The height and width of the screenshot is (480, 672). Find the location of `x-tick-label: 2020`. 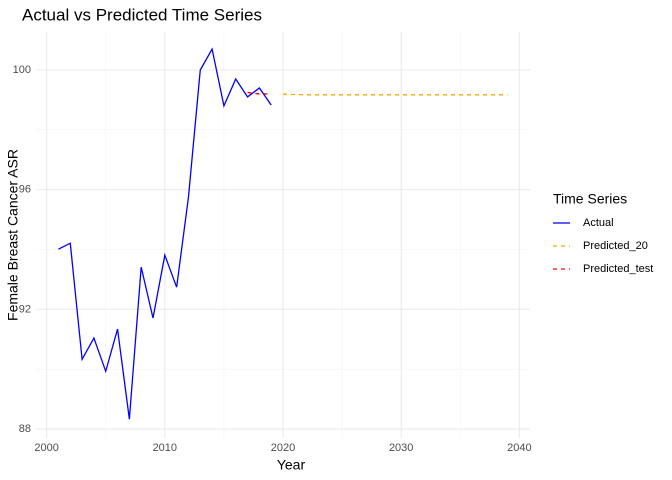

x-tick-label: 2020 is located at coordinates (283, 448).